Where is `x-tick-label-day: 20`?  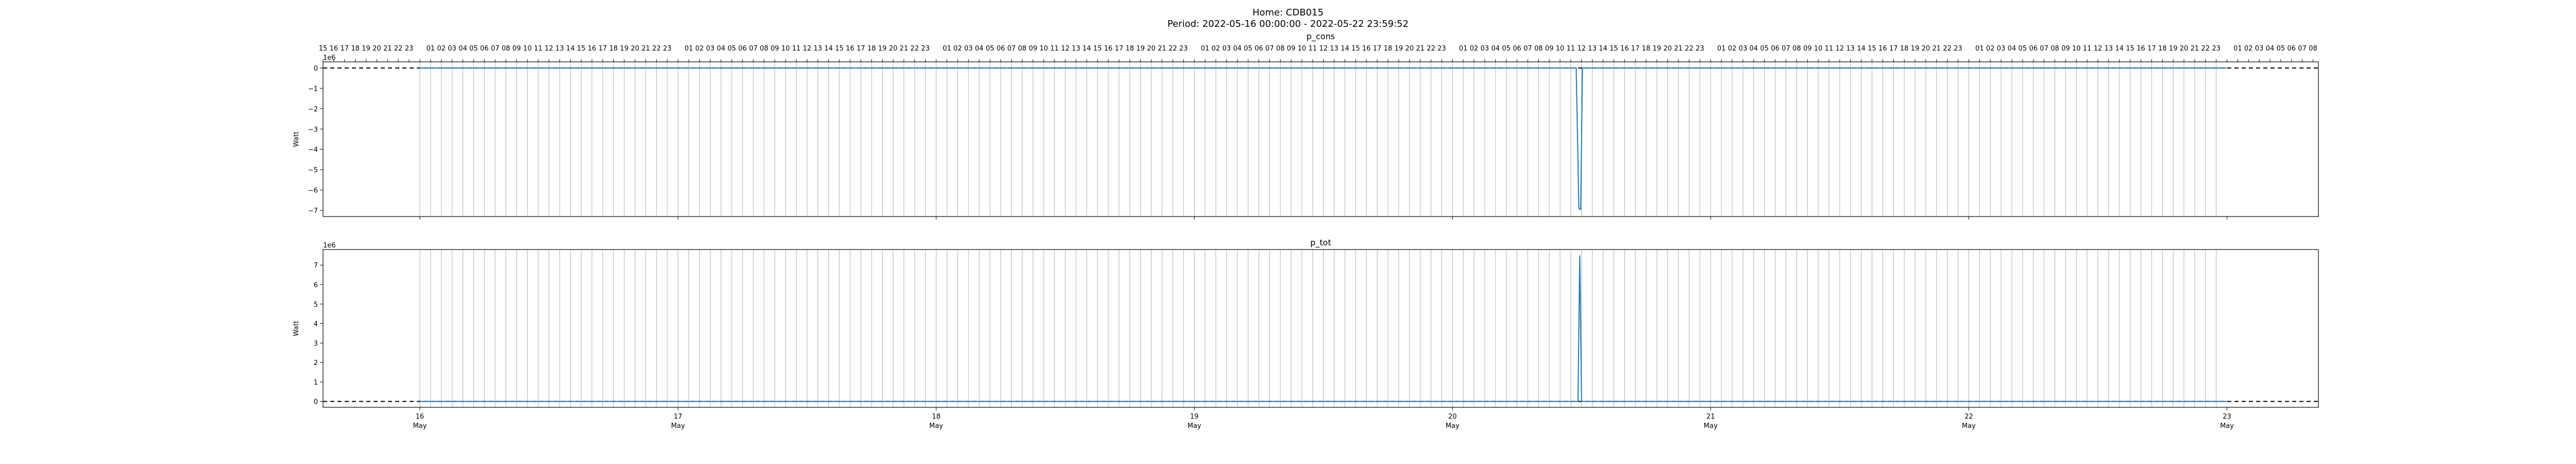
x-tick-label-day: 20 is located at coordinates (1452, 417).